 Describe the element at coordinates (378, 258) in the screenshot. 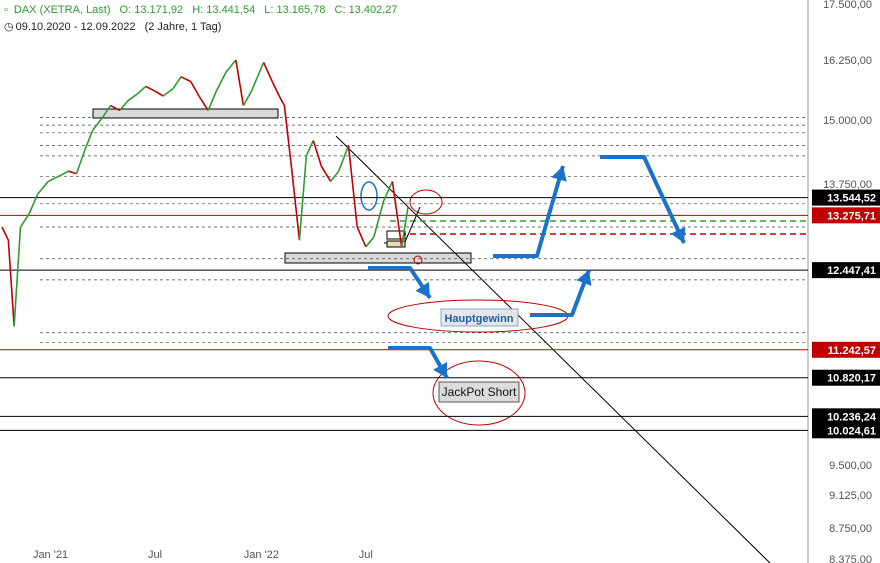

I see `support-zone-box` at that location.